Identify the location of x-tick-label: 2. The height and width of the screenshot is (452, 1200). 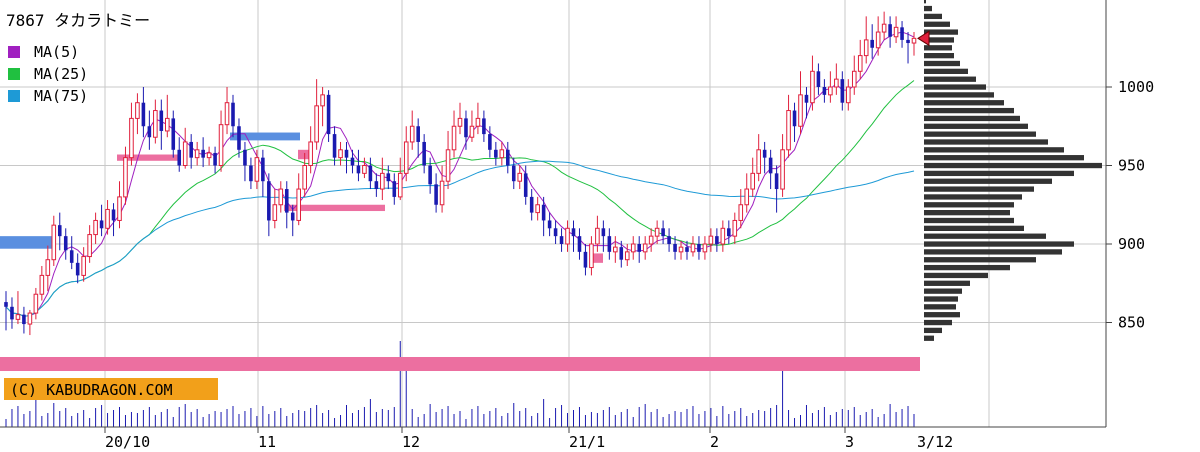
(714, 442).